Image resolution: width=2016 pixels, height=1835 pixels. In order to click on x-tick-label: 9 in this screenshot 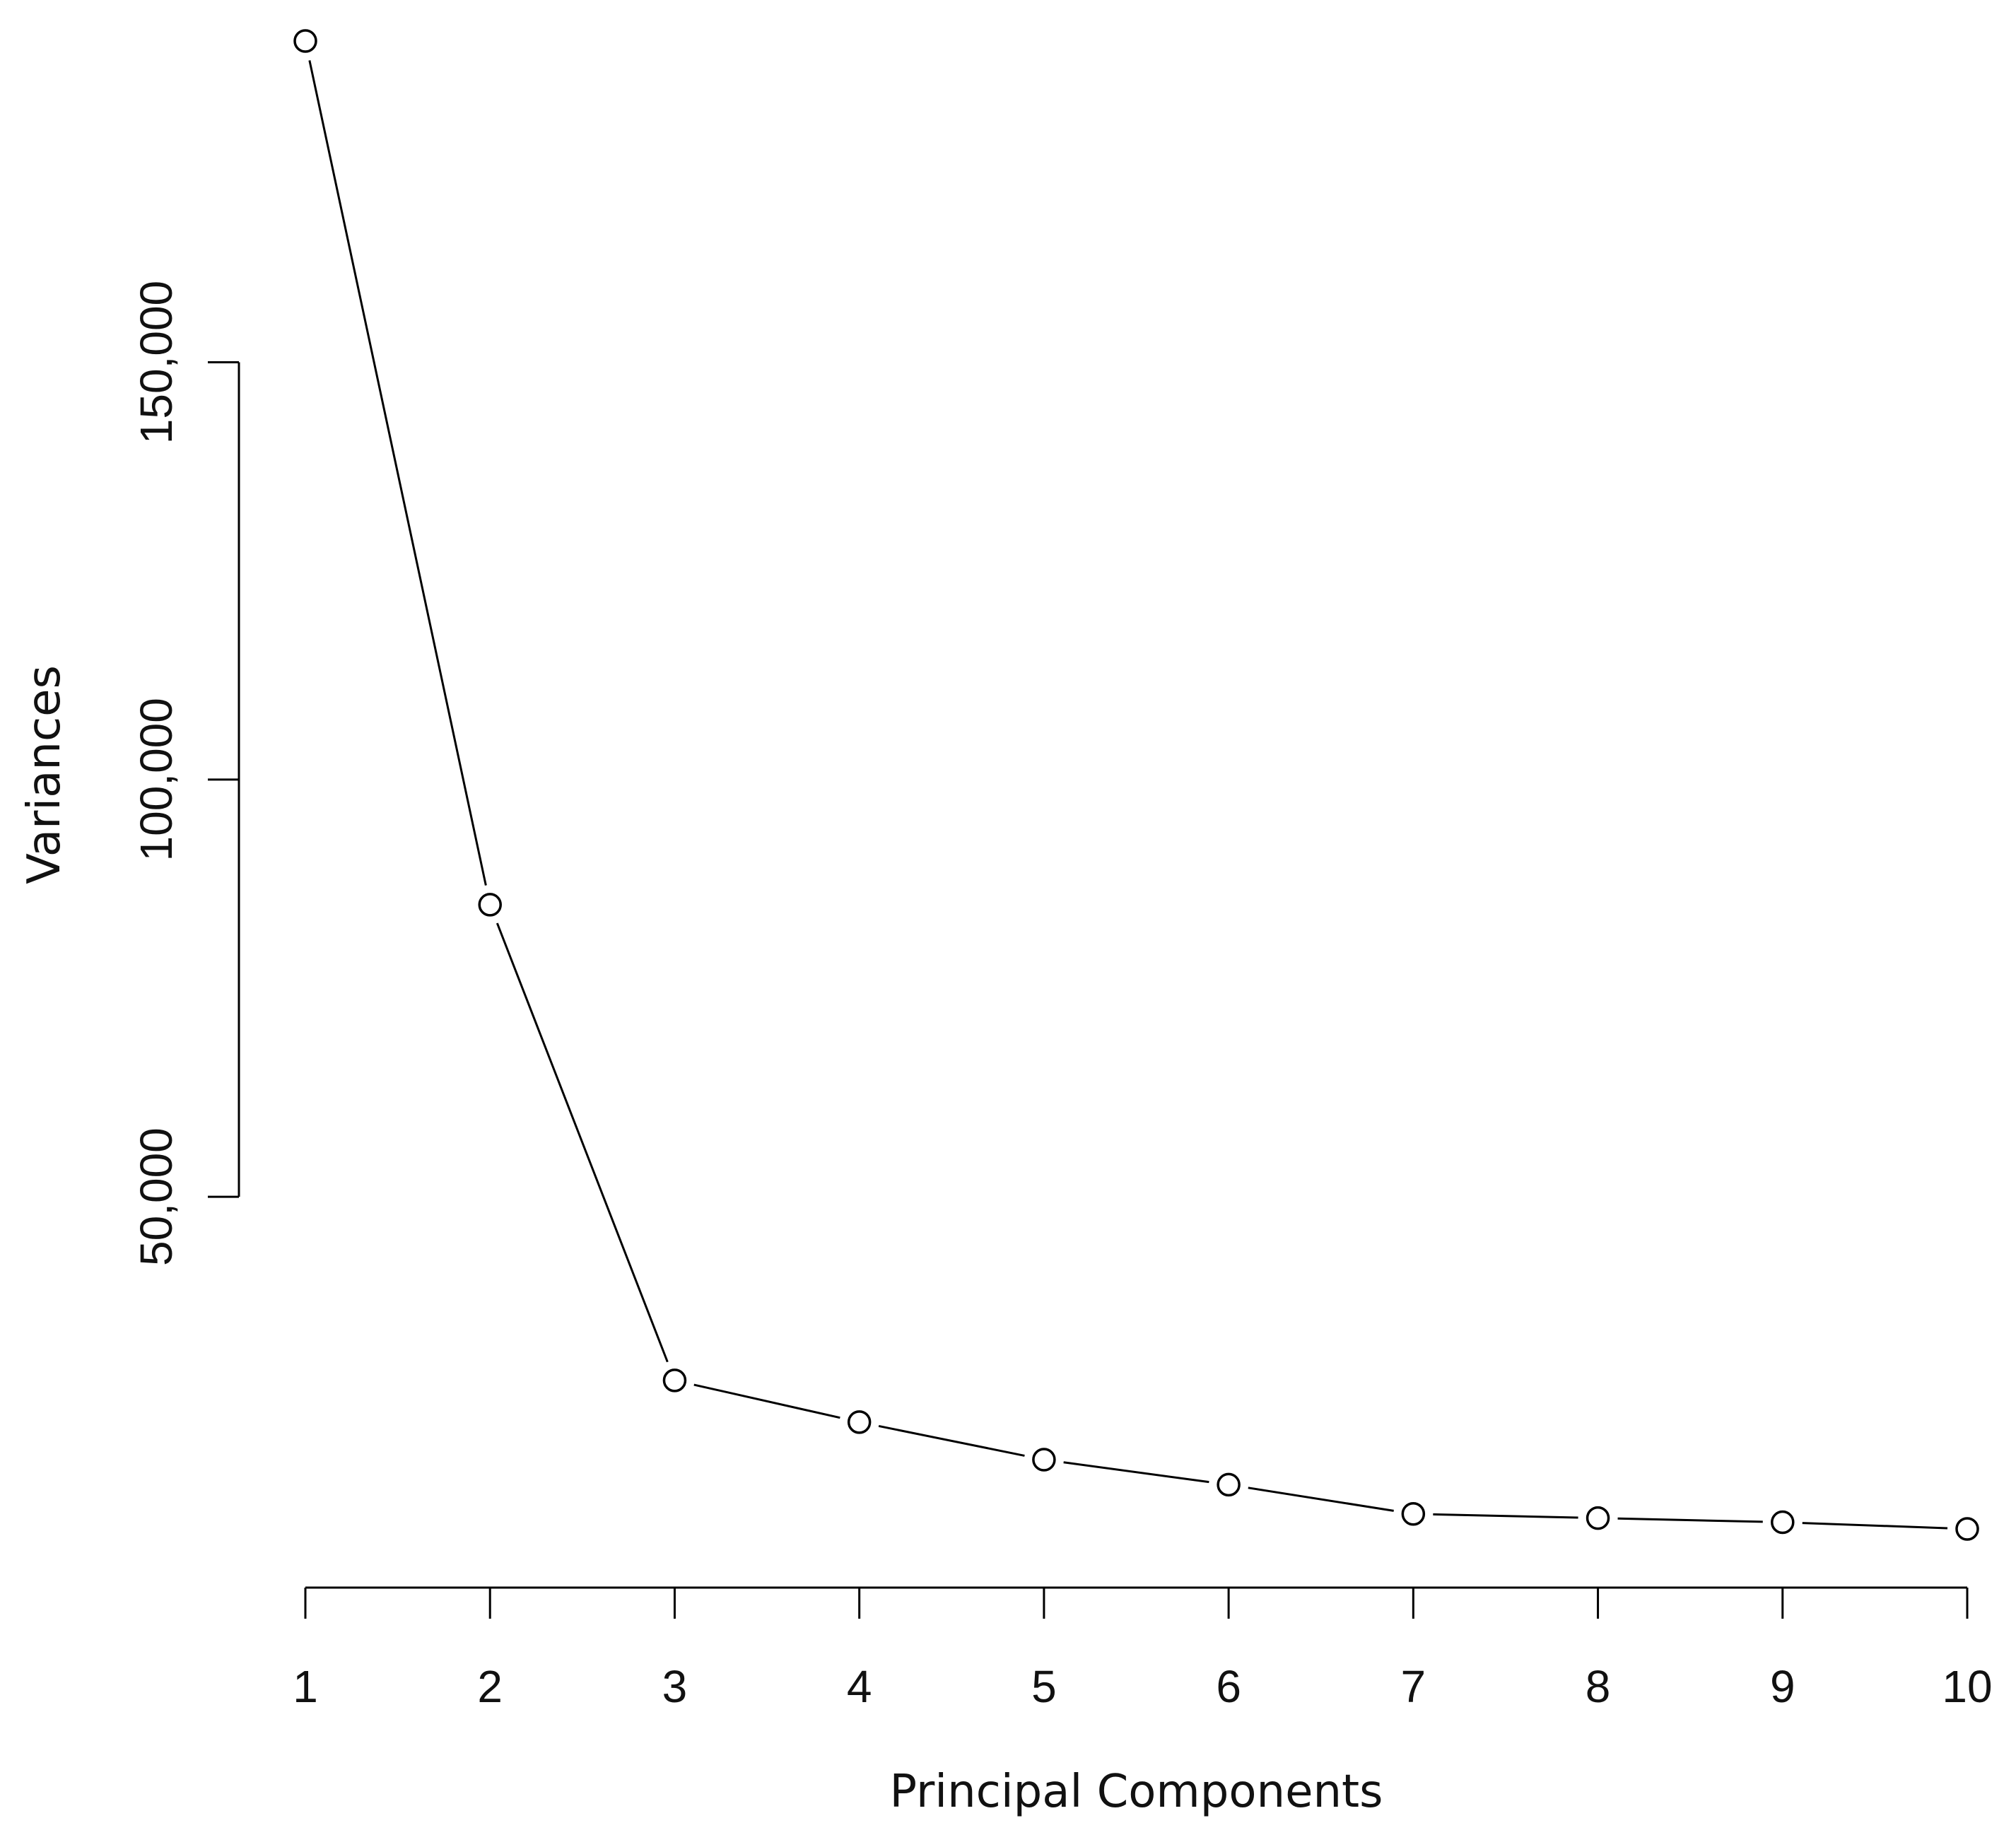, I will do `click(1783, 1686)`.